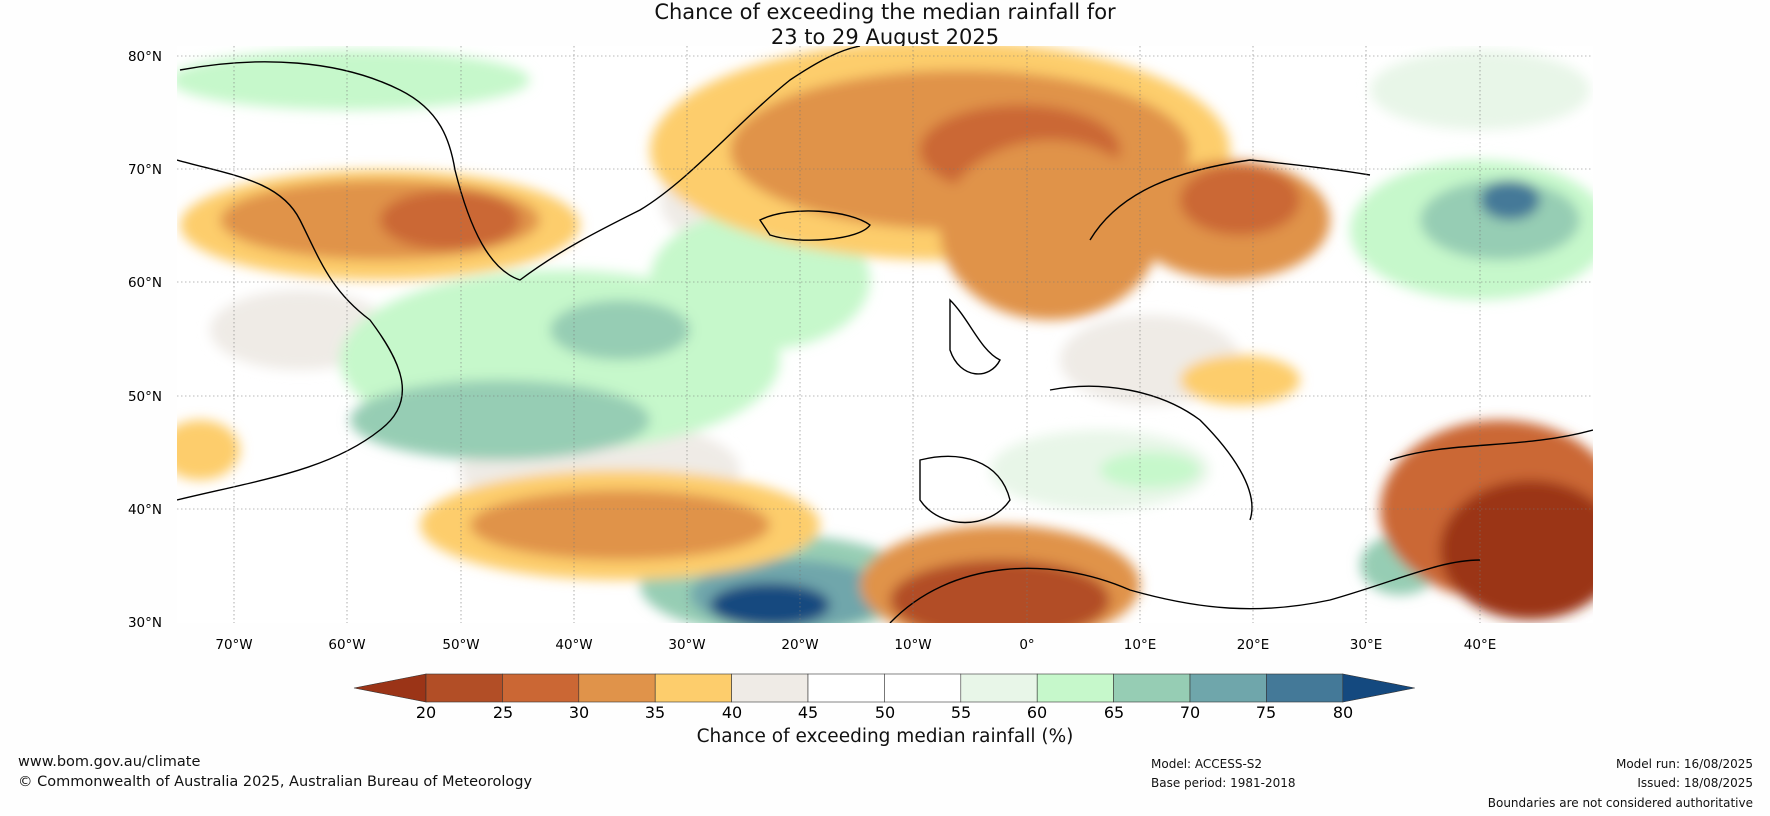  What do you see at coordinates (885, 37) in the screenshot?
I see `title-line-2: 23 to 29 August 2025` at bounding box center [885, 37].